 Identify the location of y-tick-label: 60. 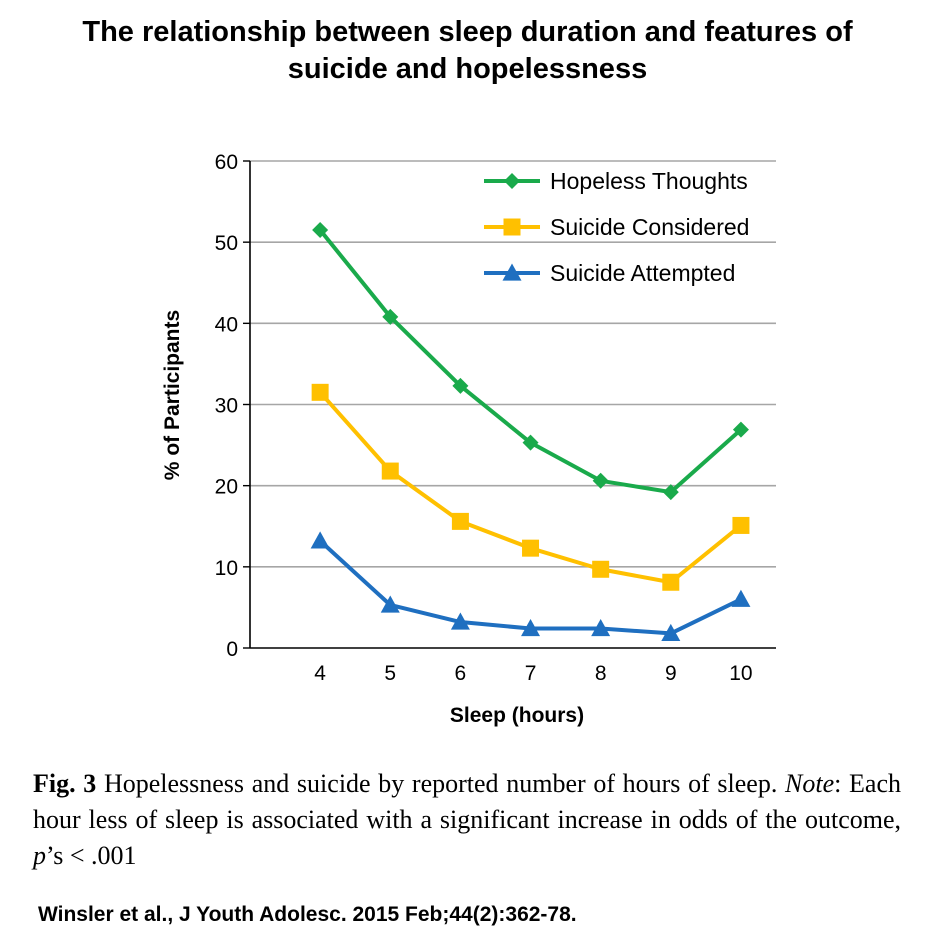
(226, 162).